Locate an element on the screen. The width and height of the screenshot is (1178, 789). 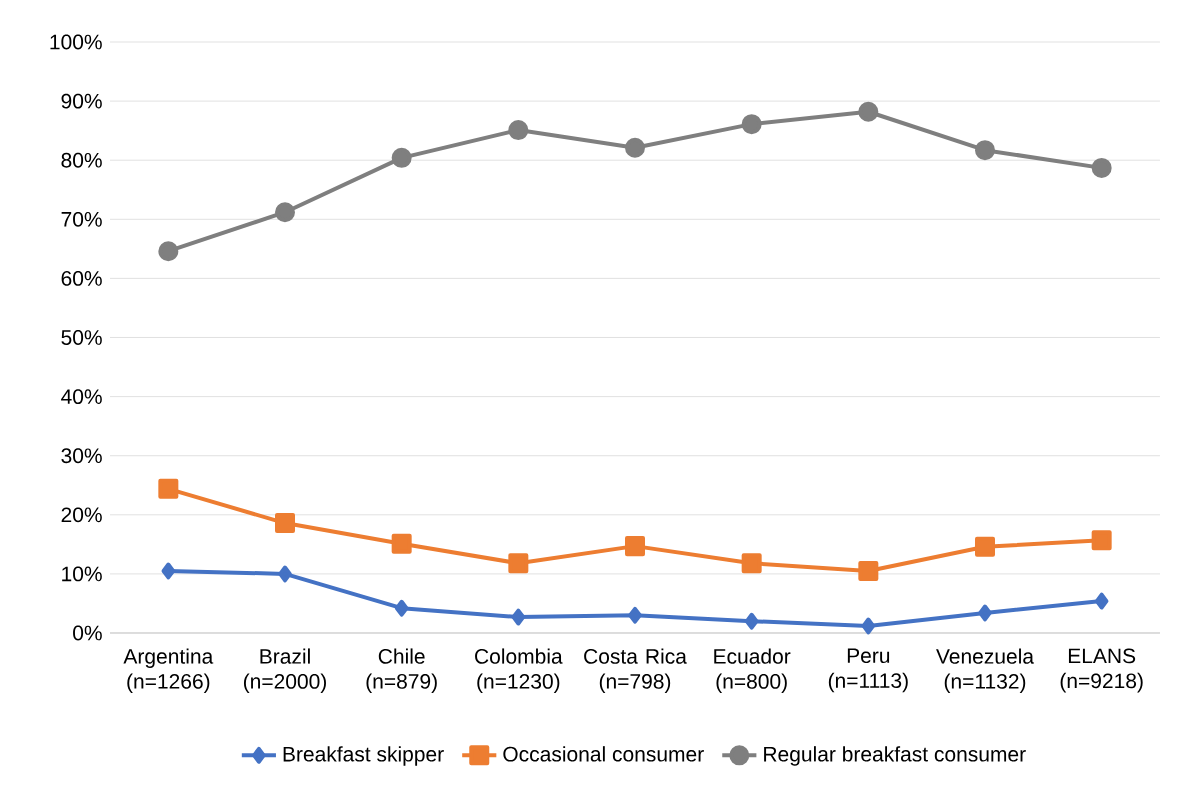
x-tick-label: Peru (n=1113) is located at coordinates (868, 670).